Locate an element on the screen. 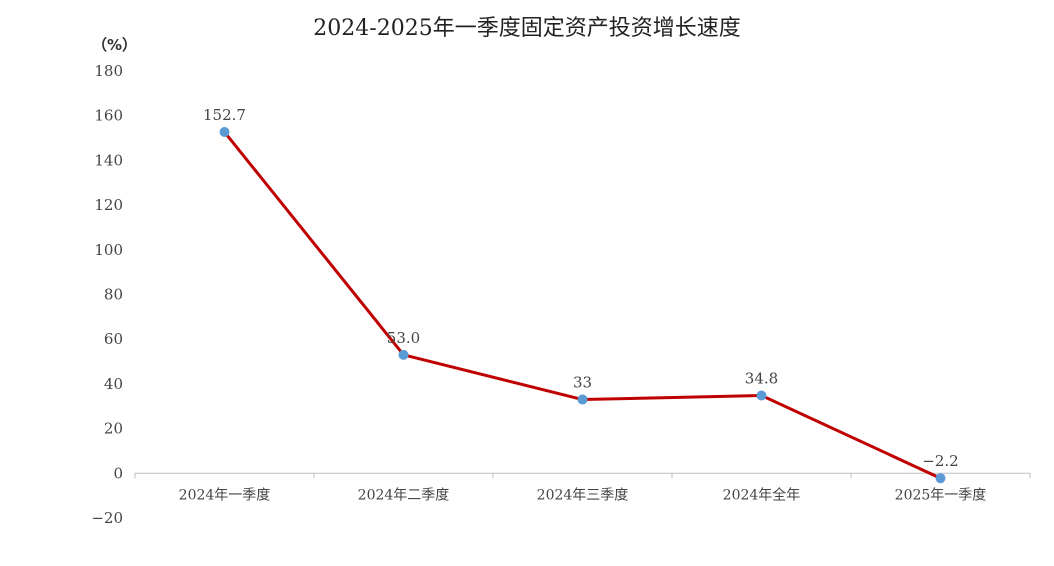 This screenshot has width=1054, height=566. x-category-label: 2025年一季度 is located at coordinates (941, 495).